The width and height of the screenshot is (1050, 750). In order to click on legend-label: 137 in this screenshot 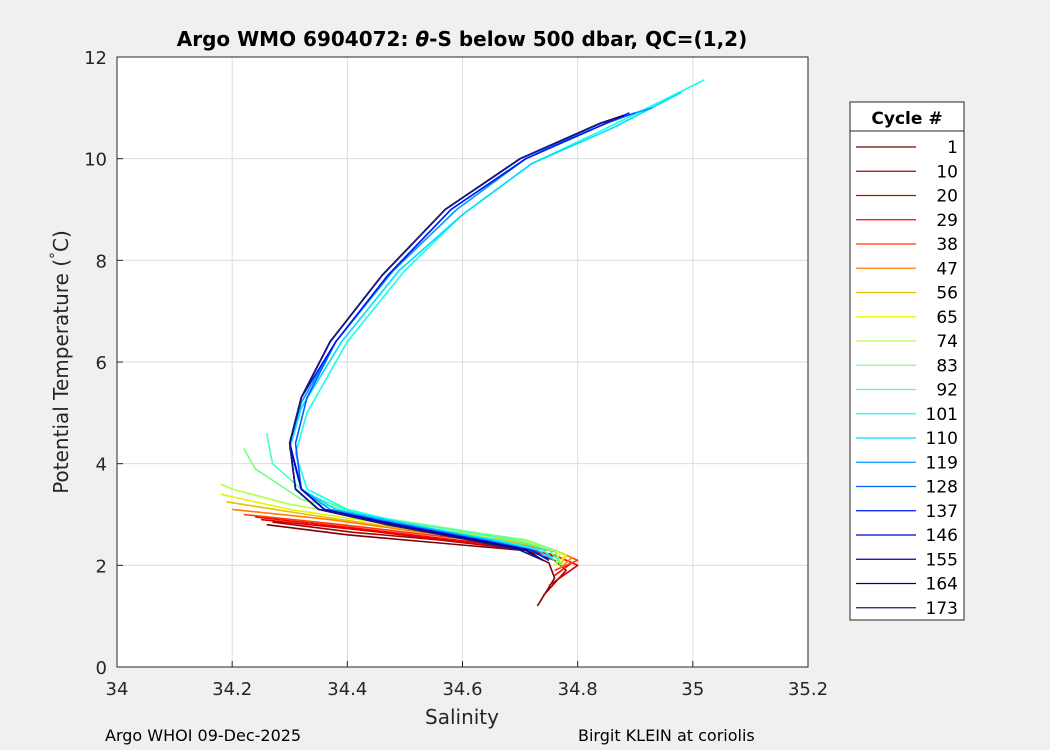, I will do `click(942, 512)`.